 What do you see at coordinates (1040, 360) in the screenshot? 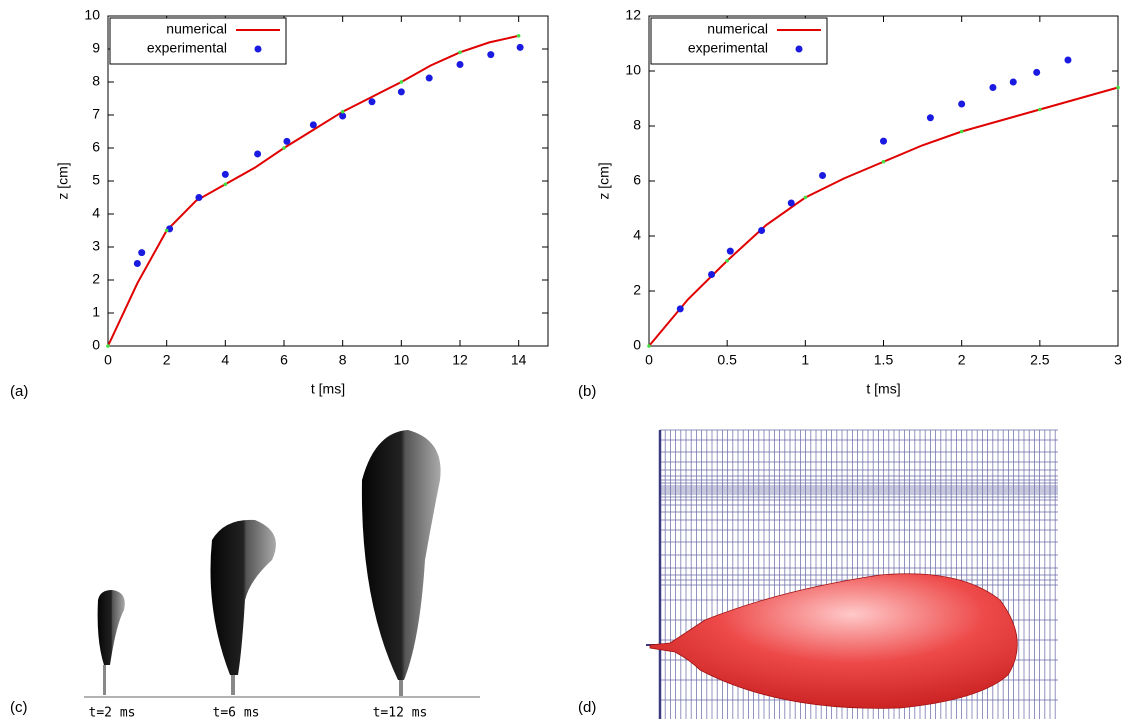
I see `x-tick-label: 2.5` at bounding box center [1040, 360].